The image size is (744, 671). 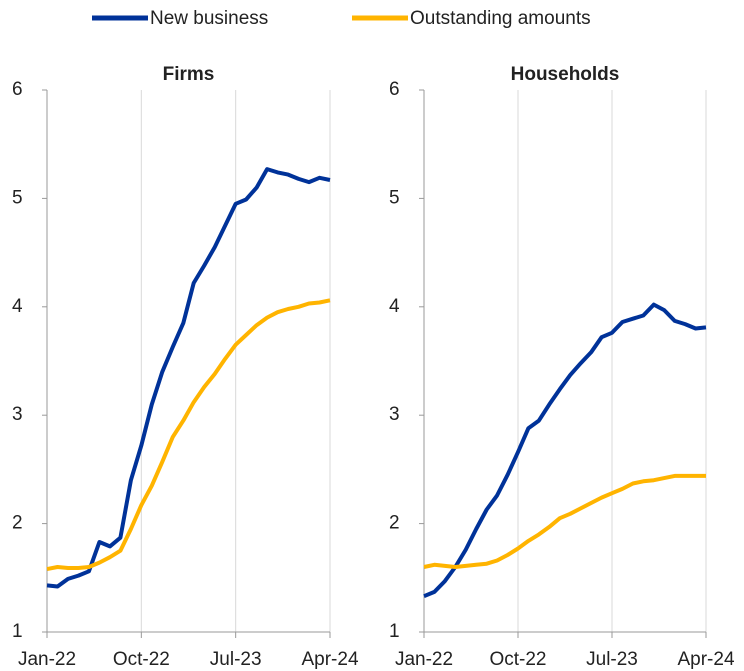 I want to click on legend-label: New business, so click(x=209, y=18).